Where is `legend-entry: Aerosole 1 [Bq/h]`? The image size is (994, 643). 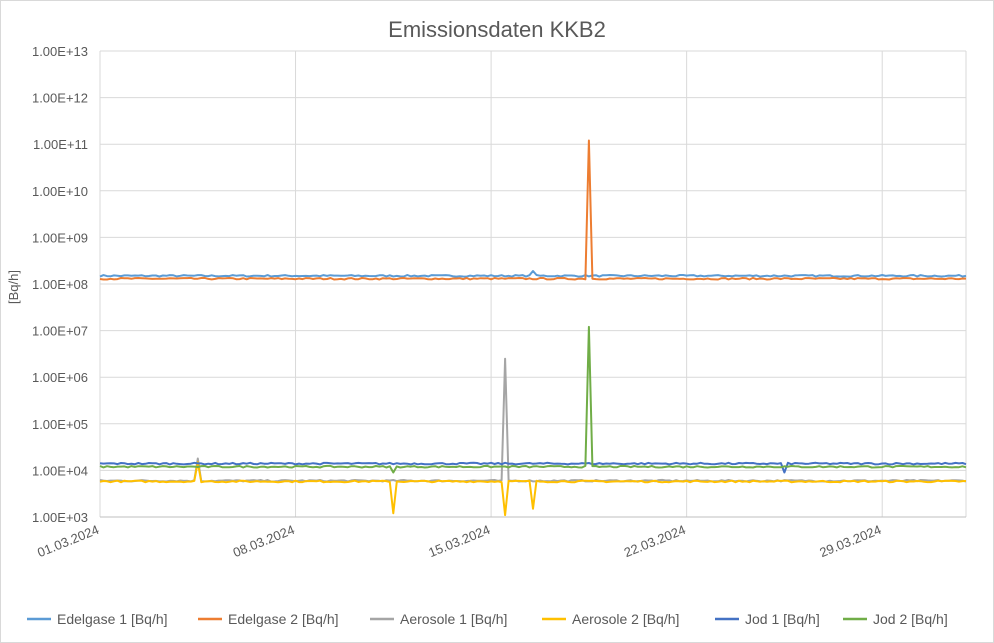 legend-entry: Aerosole 1 [Bq/h] is located at coordinates (453, 619).